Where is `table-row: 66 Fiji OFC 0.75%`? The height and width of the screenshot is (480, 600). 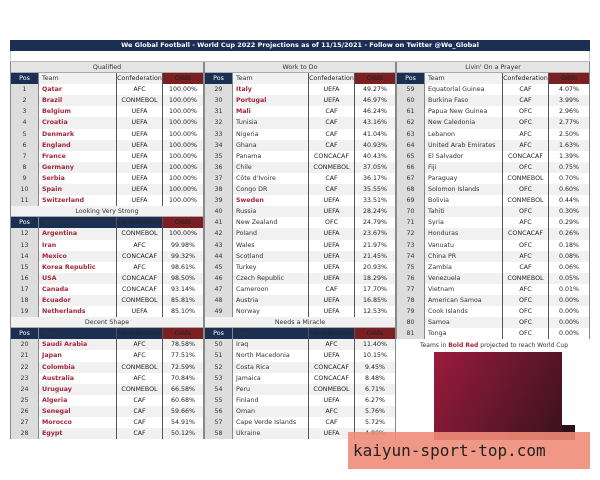 table-row: 66 Fiji OFC 0.75% is located at coordinates (493, 167).